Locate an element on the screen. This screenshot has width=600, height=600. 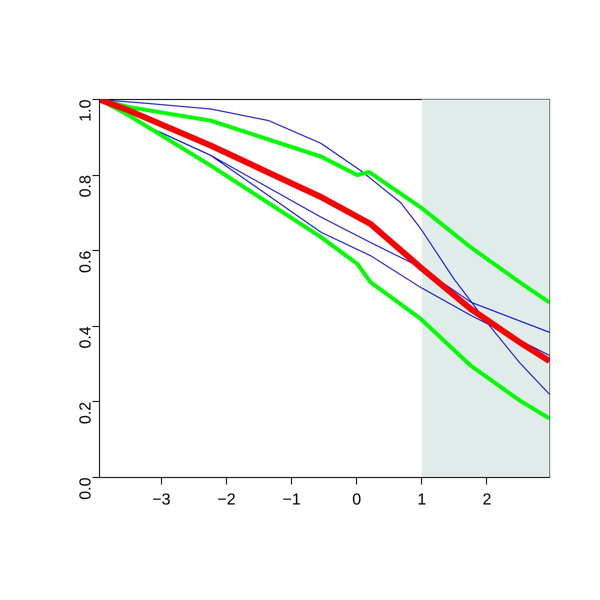
y-tick-label: 1.0 is located at coordinates (86, 110).